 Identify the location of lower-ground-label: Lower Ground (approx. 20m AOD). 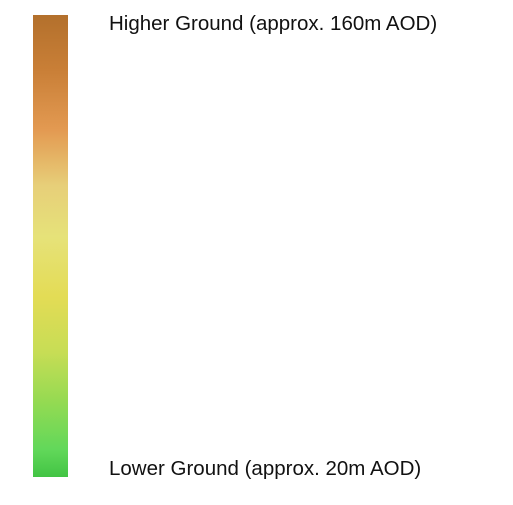
(265, 468).